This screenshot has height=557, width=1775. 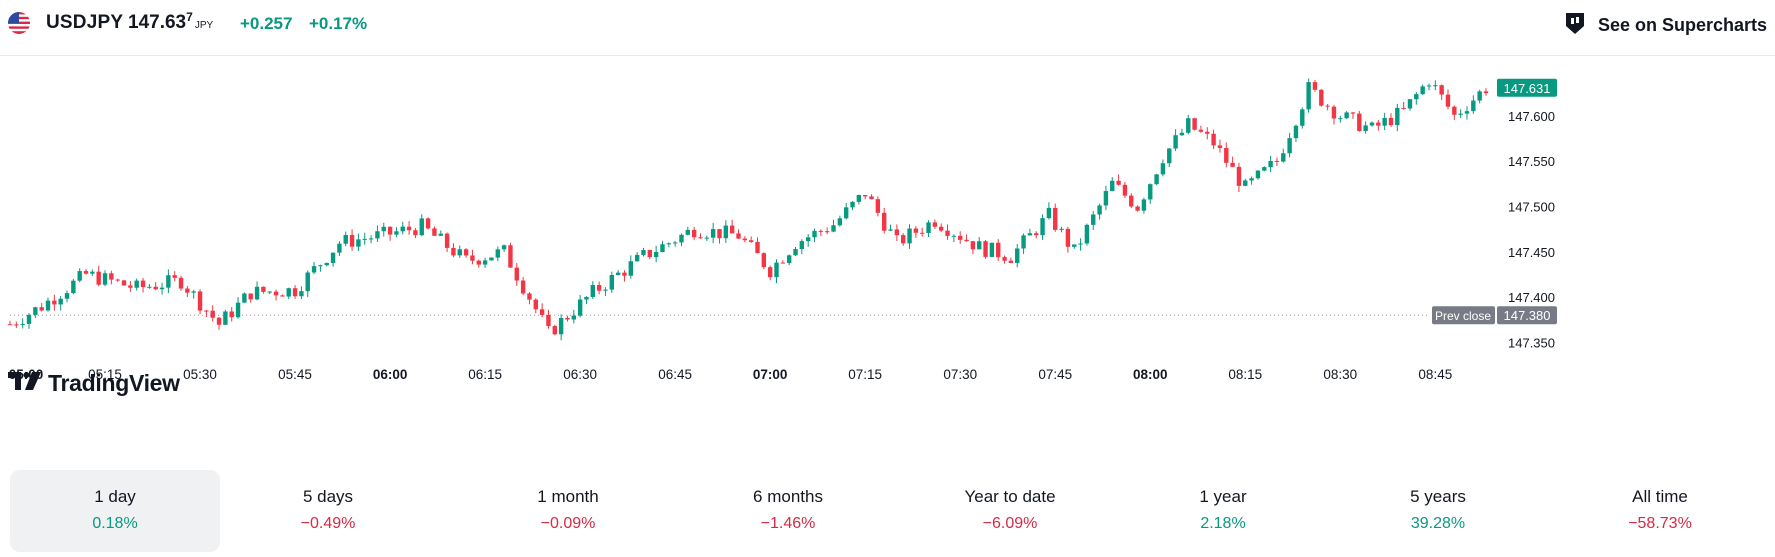 What do you see at coordinates (1223, 511) in the screenshot?
I see `period-1-year: 1 year 2.18%` at bounding box center [1223, 511].